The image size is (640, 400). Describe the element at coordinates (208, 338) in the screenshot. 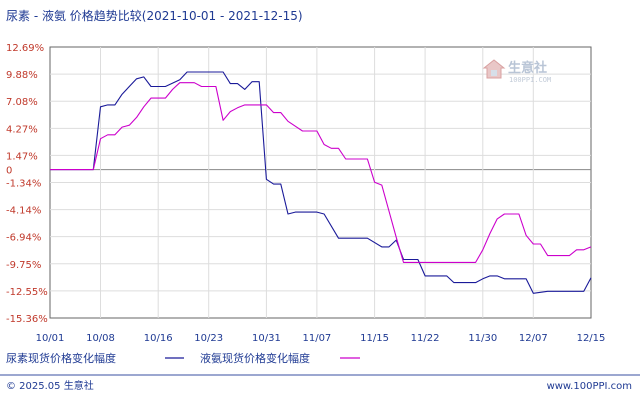

I see `x-tick-label: 10/23` at that location.